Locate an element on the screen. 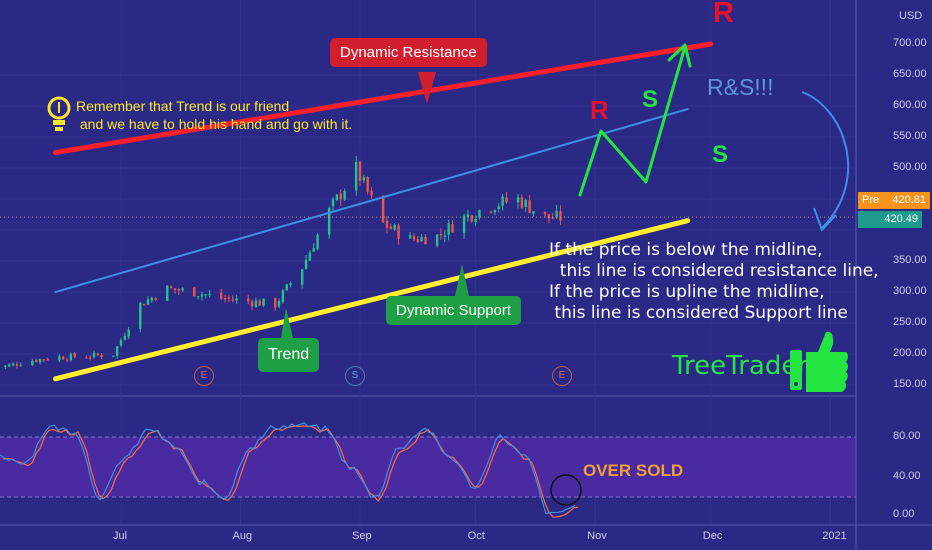  dynamic-resistance-line is located at coordinates (383, 98).